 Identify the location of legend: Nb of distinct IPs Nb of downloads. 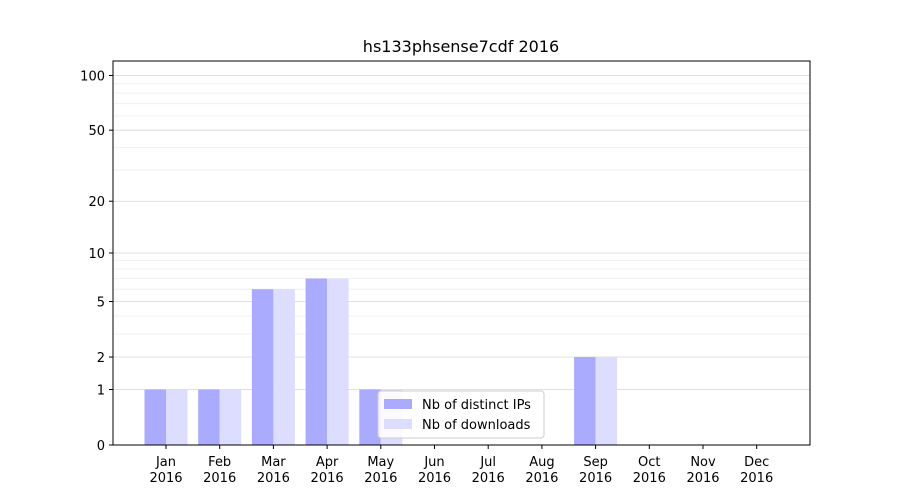
(461, 414).